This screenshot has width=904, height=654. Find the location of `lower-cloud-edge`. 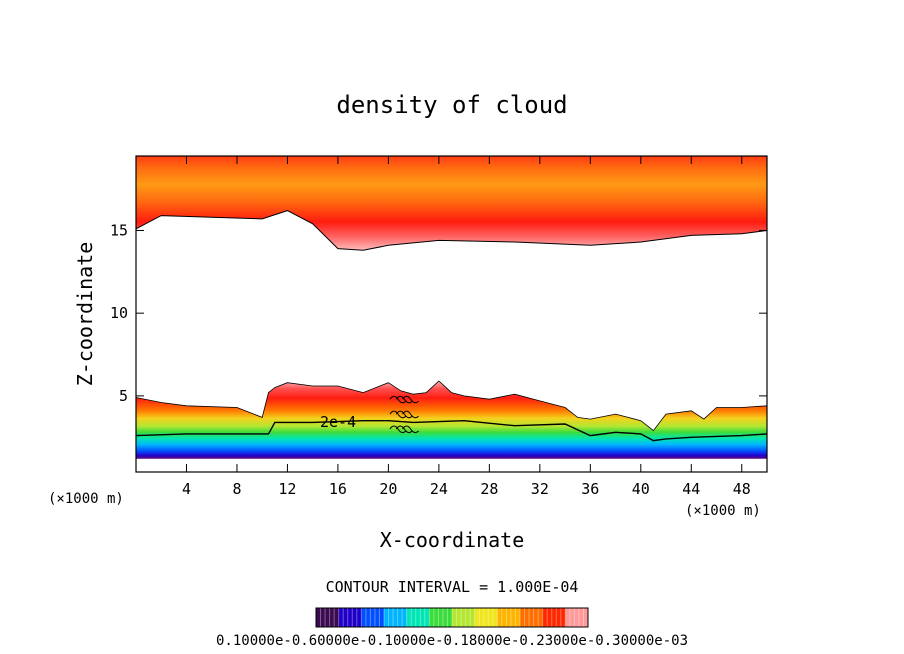

lower-cloud-edge is located at coordinates (451, 406).